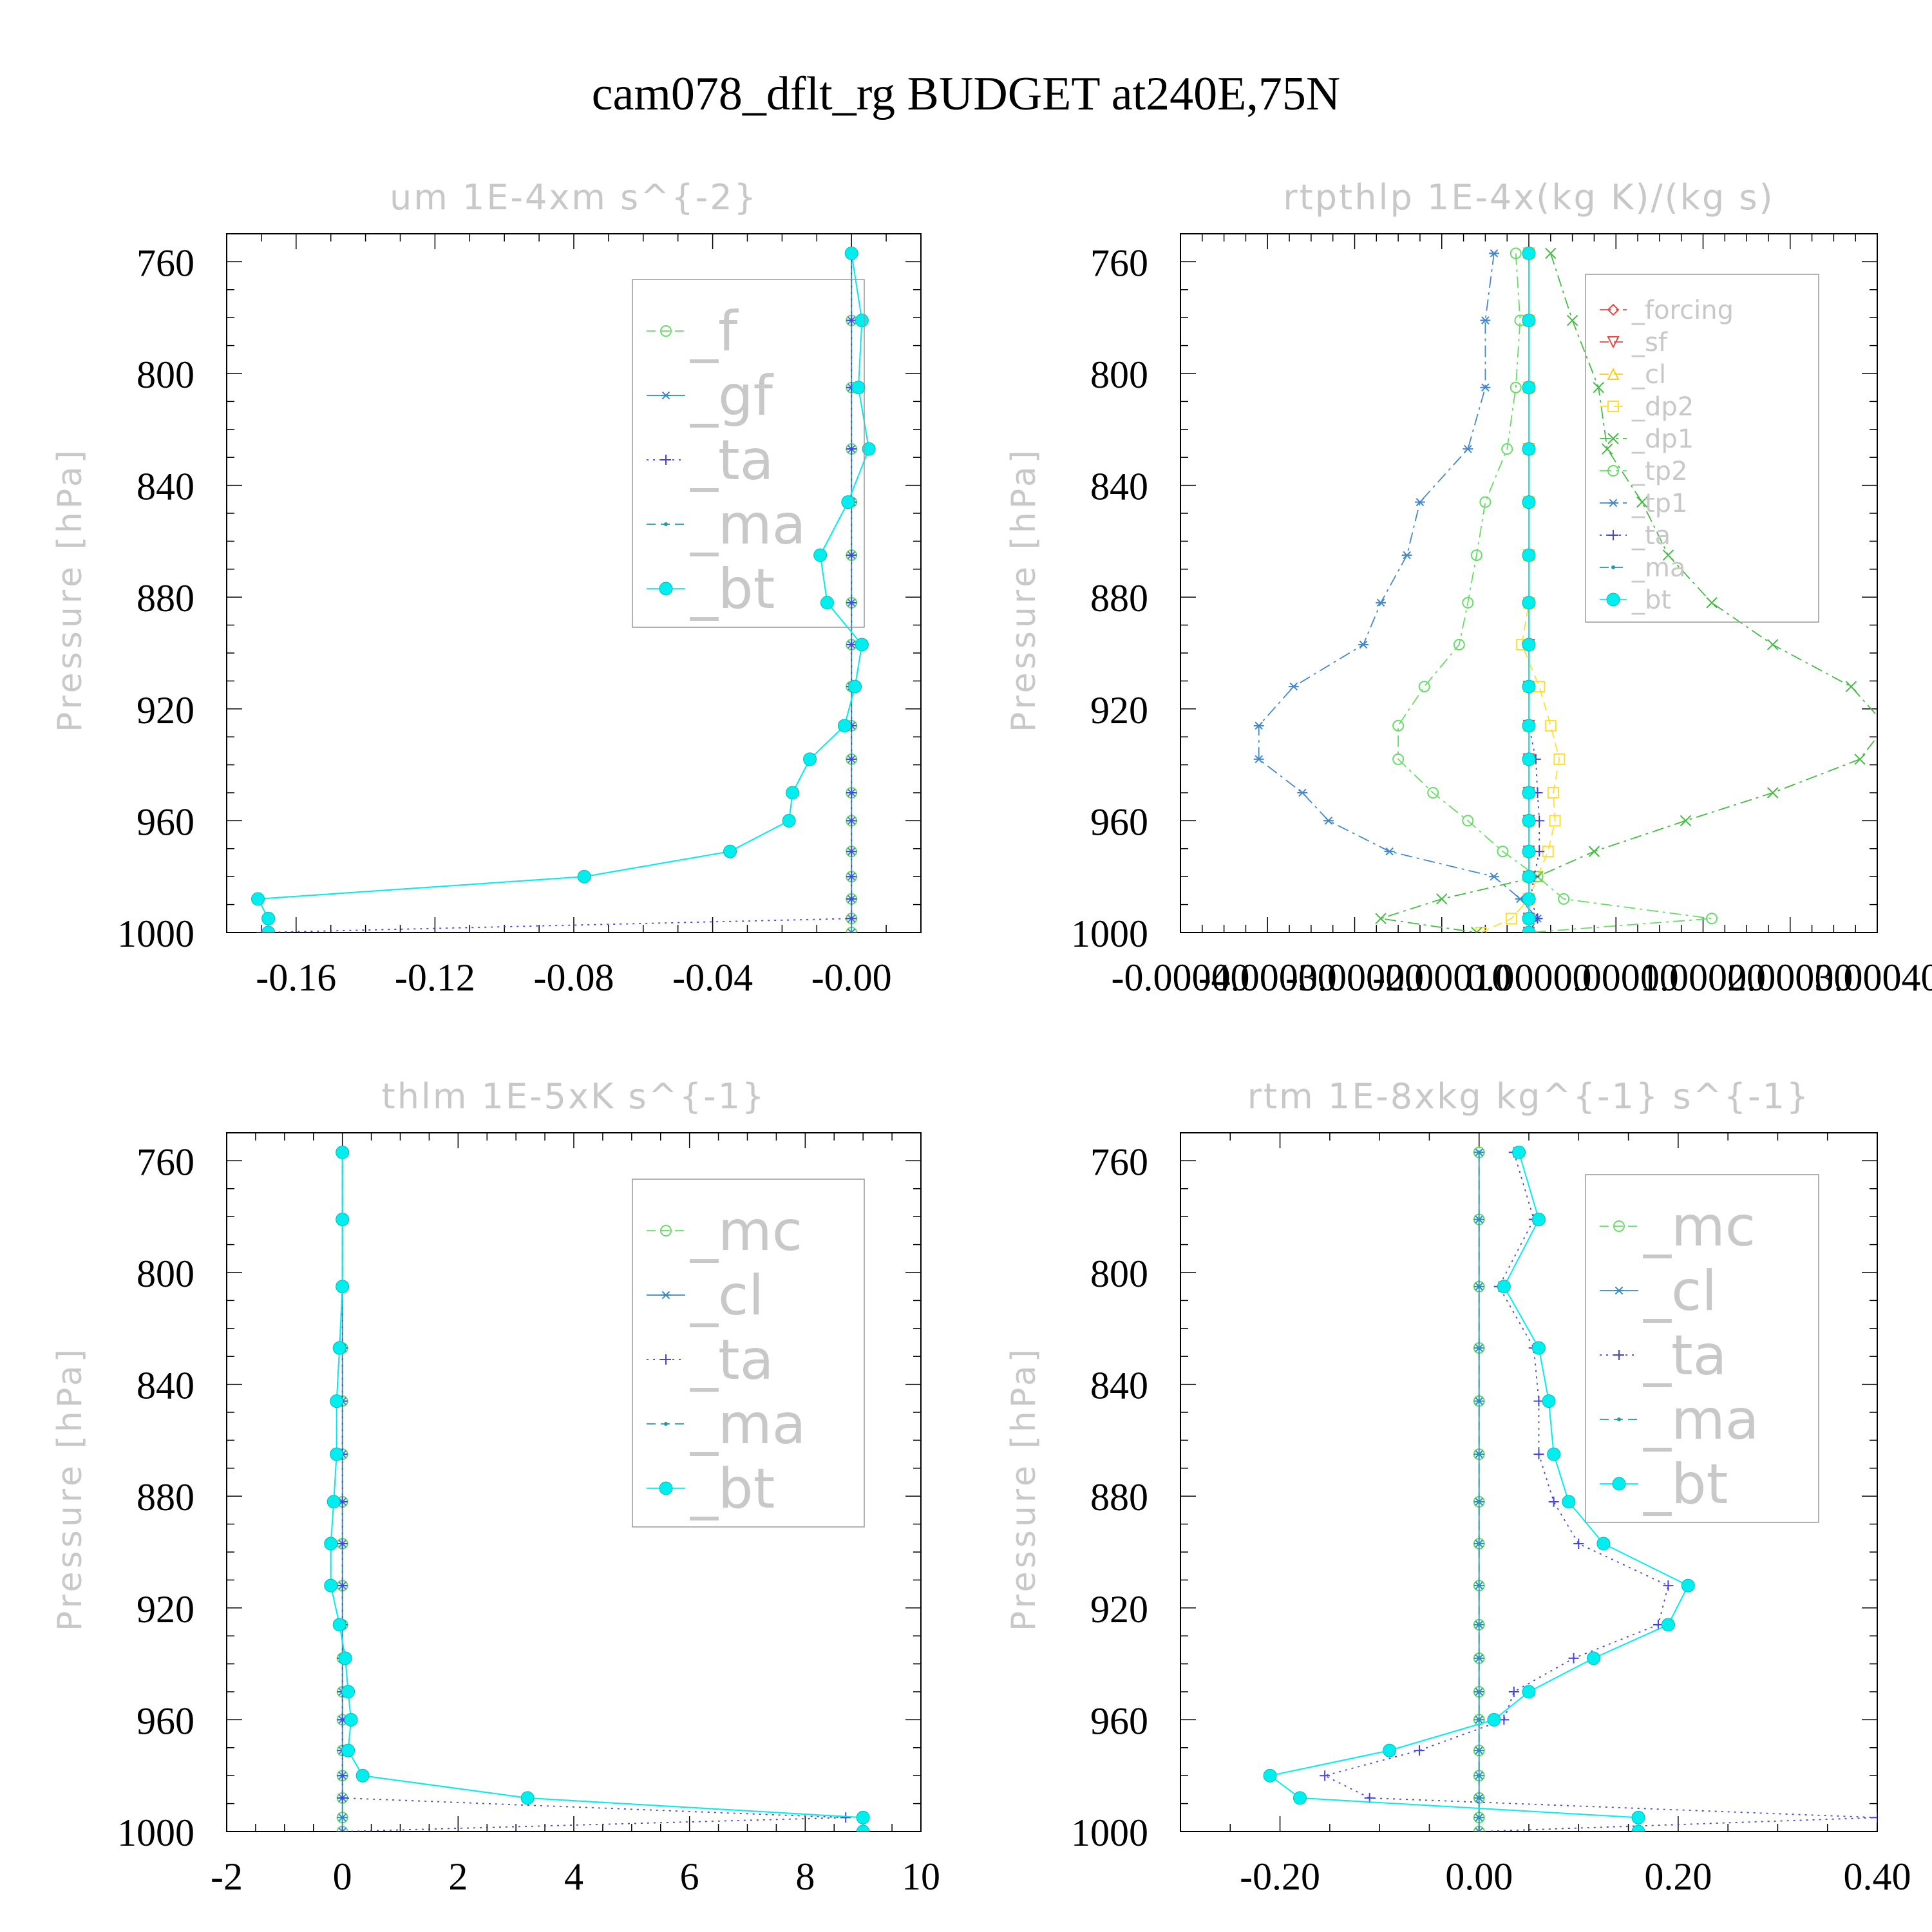 The width and height of the screenshot is (1932, 1932). I want to click on legend-label: _cl, so click(1680, 1291).